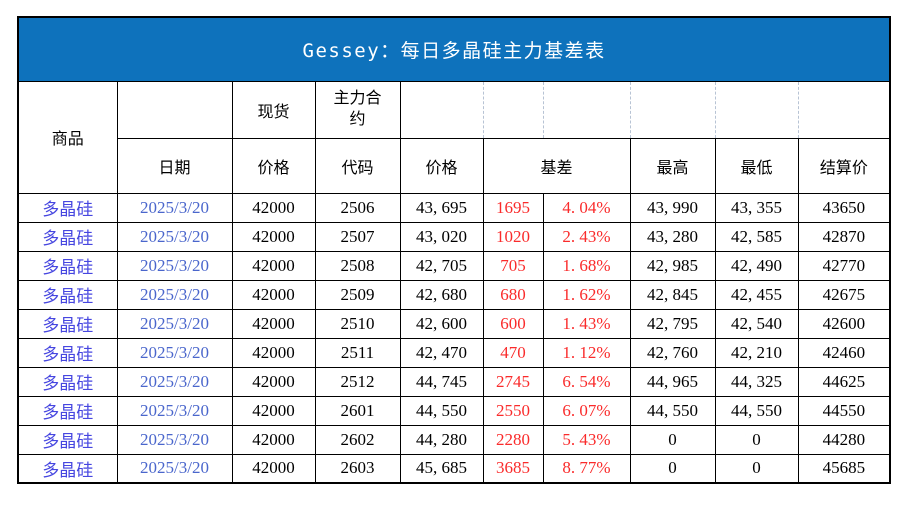 Image resolution: width=904 pixels, height=507 pixels. I want to click on cell-low: 43, 355, so click(756, 207).